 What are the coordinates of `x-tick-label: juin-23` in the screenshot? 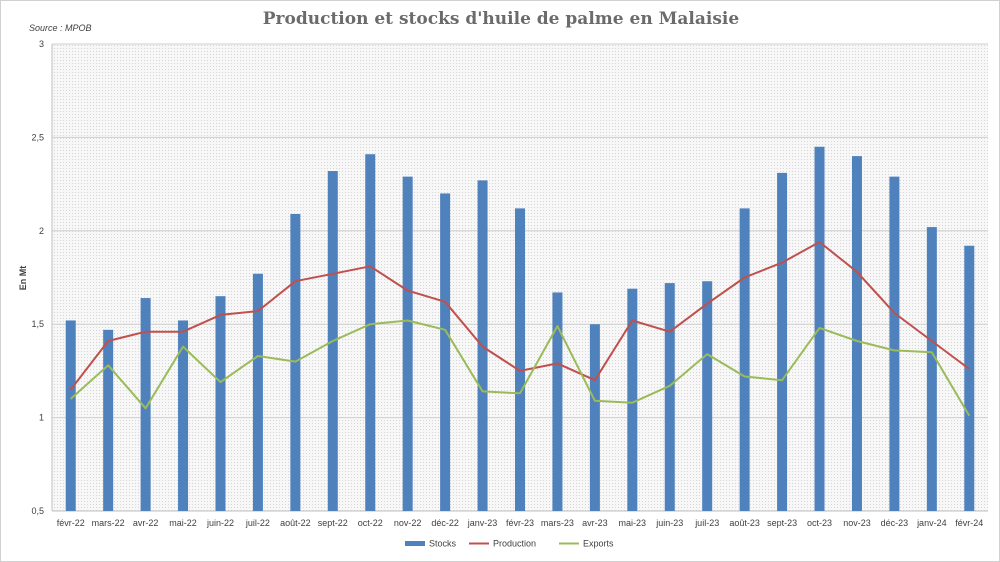 It's located at (669, 523).